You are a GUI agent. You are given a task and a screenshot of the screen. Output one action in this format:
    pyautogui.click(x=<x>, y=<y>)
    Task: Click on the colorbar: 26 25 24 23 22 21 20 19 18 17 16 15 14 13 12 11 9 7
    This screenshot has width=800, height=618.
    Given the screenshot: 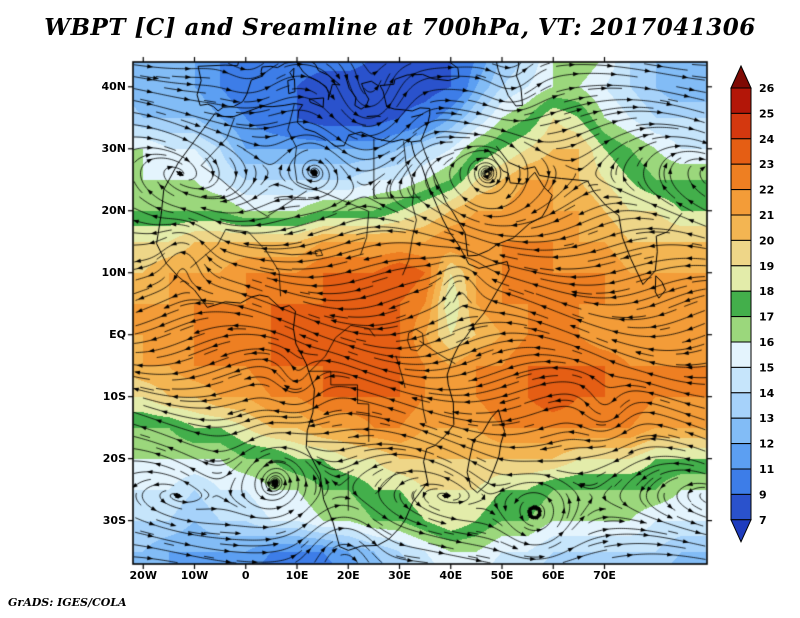 What is the action you would take?
    pyautogui.click(x=752, y=304)
    